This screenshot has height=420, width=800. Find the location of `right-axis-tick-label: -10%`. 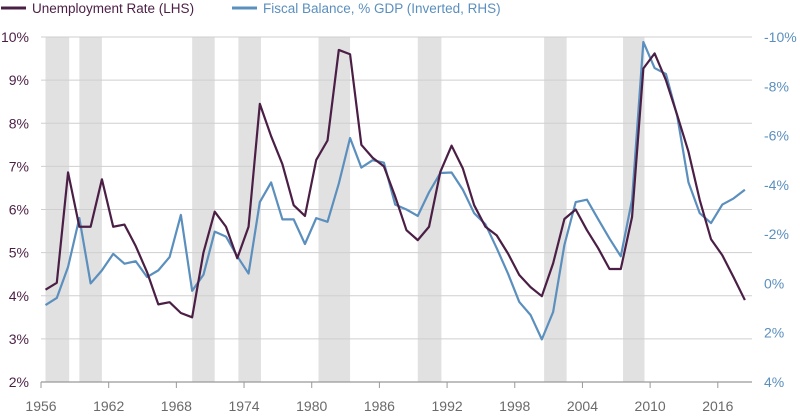

right-axis-tick-label: -10% is located at coordinates (780, 37).